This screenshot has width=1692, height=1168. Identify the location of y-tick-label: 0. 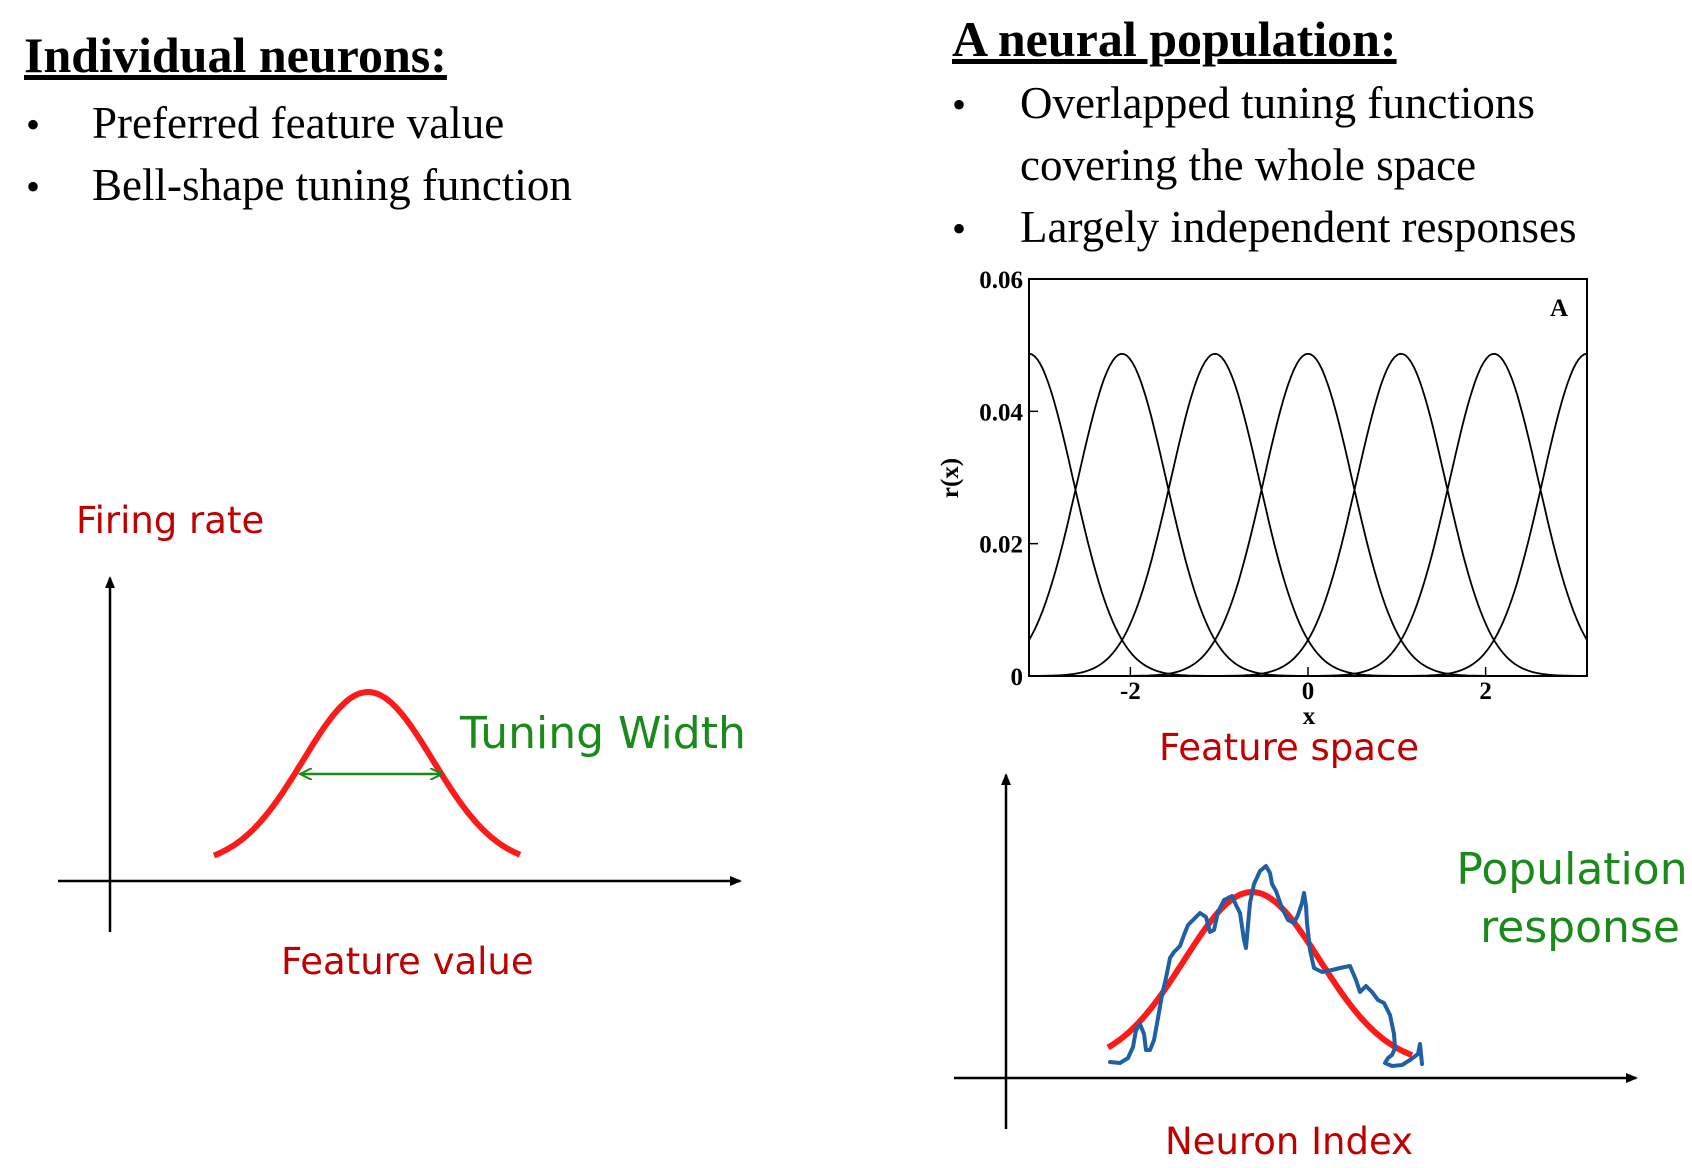
(1017, 677).